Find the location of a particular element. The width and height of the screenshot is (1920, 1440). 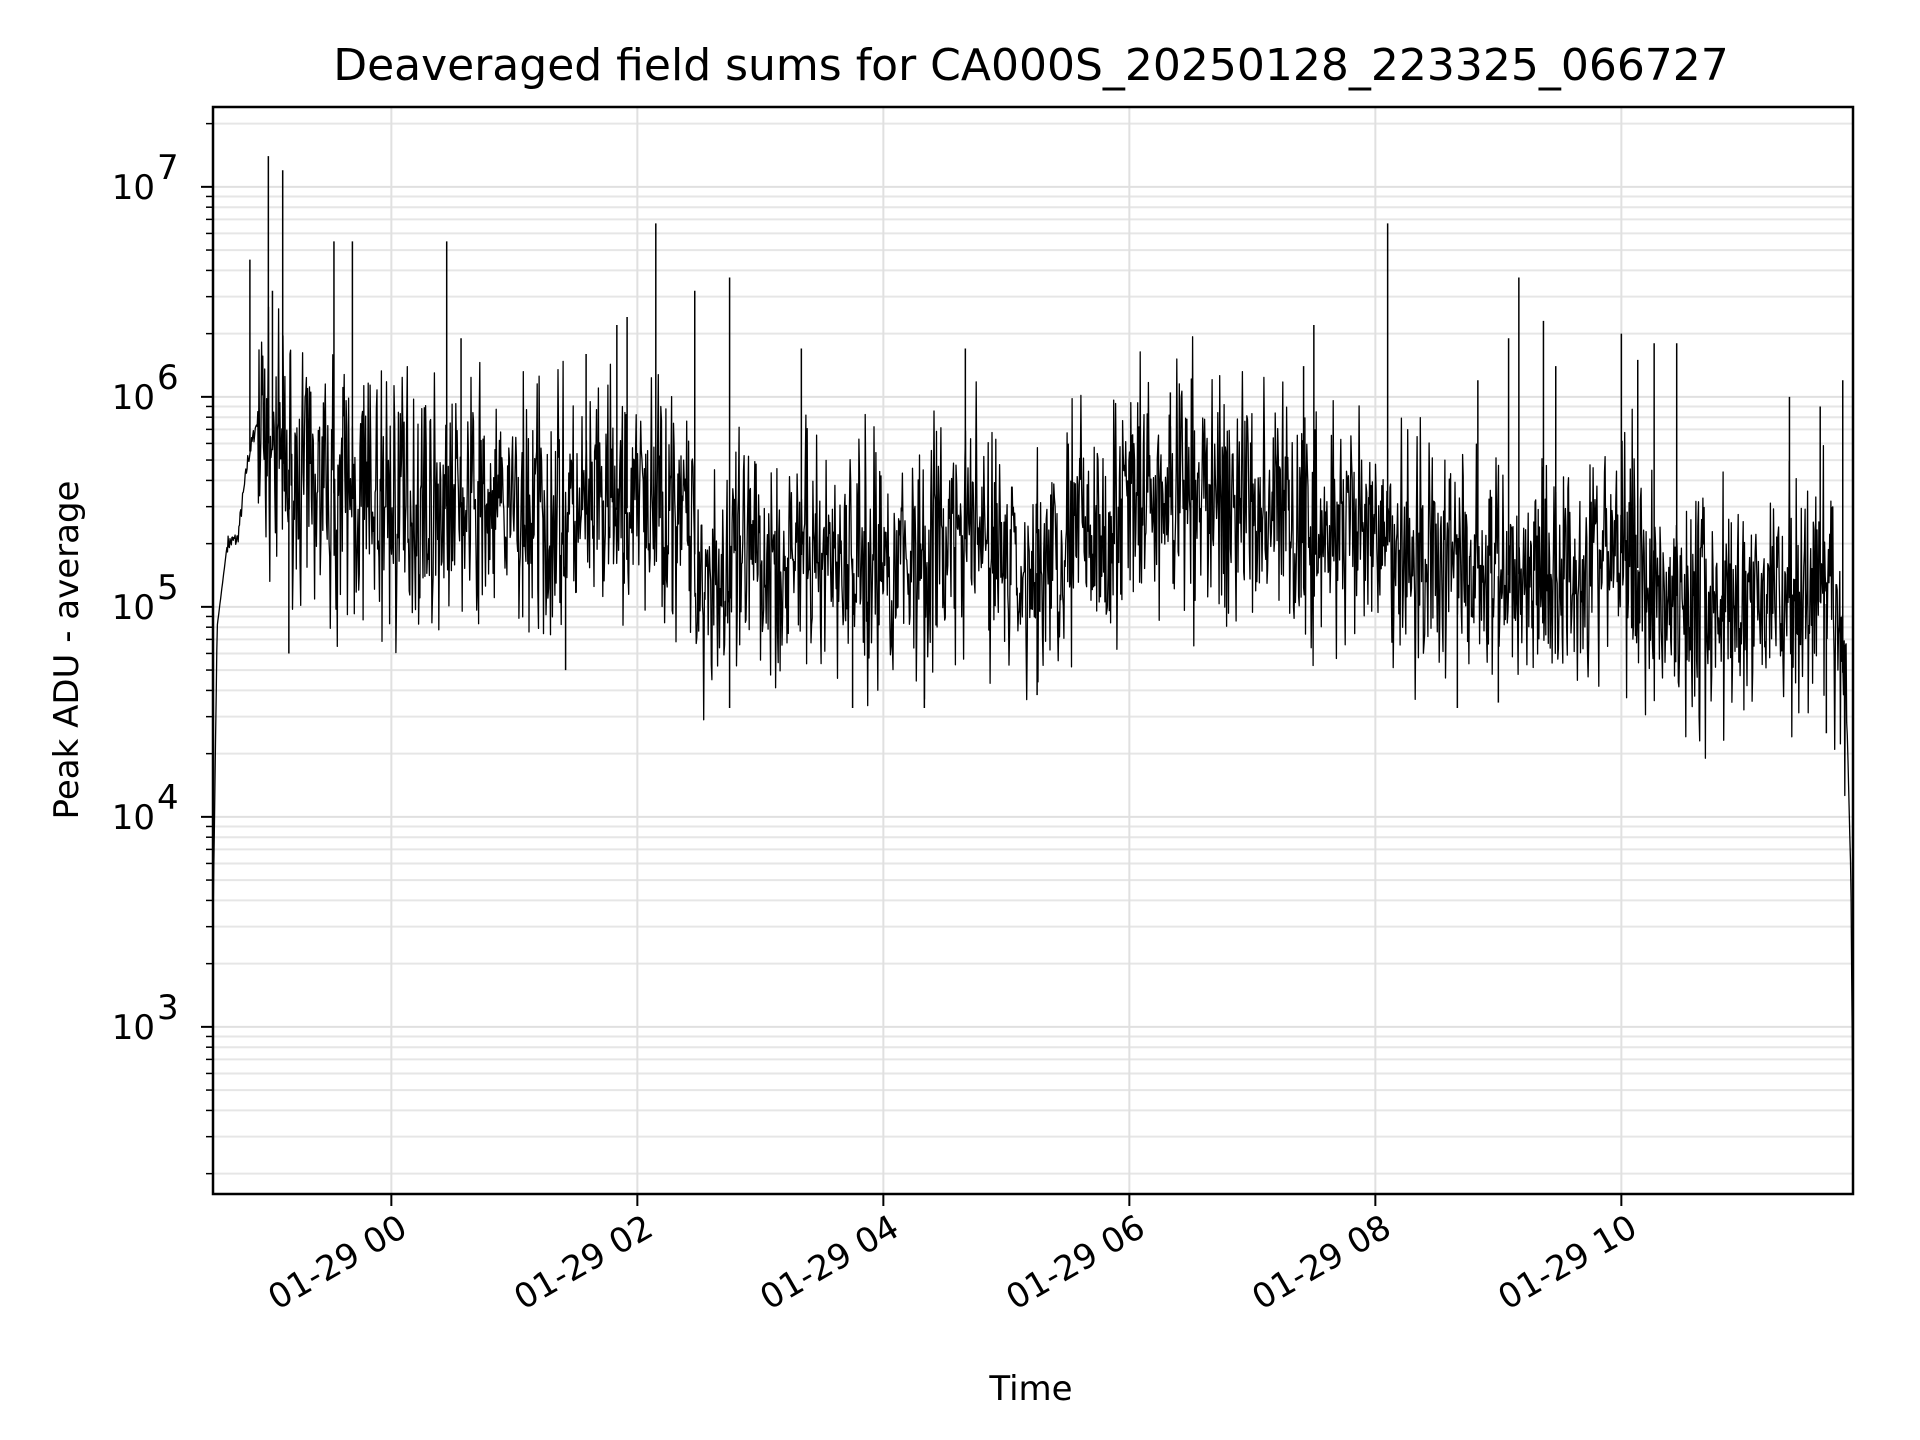

y-axis-label: Peak ADU - average is located at coordinates (67, 650).